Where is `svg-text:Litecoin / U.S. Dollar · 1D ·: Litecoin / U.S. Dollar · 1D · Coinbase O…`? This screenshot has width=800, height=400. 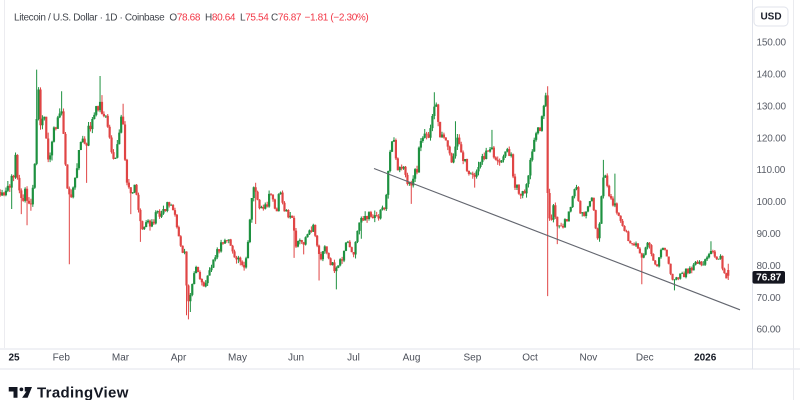
svg-text:Litecoin / U.S. Dollar · 1D ·: Litecoin / U.S. Dollar · 1D · Coinbase O… is located at coordinates (191, 17).